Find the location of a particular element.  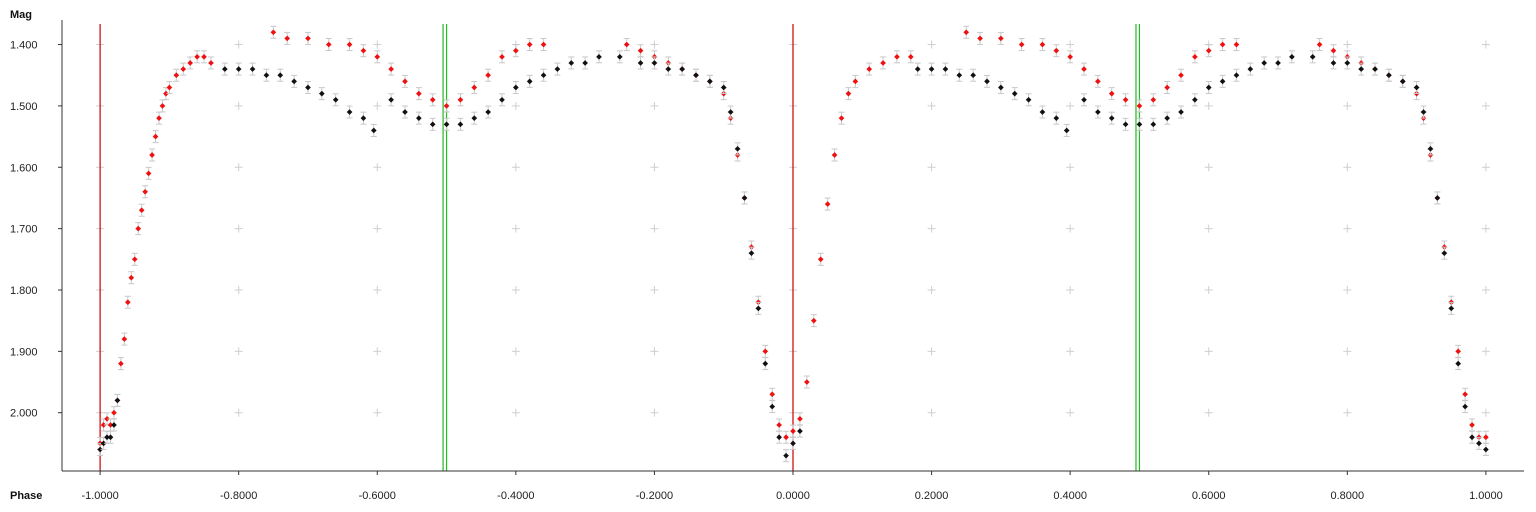

x-tick-label: 0.8000 is located at coordinates (1347, 496).